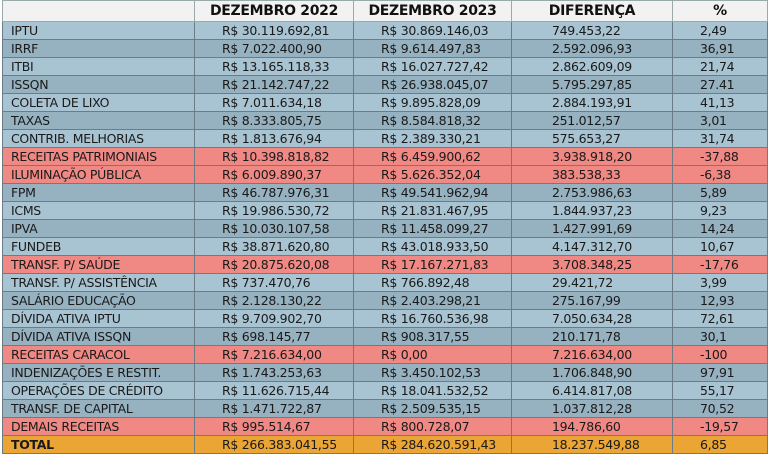 The image size is (768, 474). Describe the element at coordinates (720, 390) in the screenshot. I see `cell-percent: 55,17` at that location.